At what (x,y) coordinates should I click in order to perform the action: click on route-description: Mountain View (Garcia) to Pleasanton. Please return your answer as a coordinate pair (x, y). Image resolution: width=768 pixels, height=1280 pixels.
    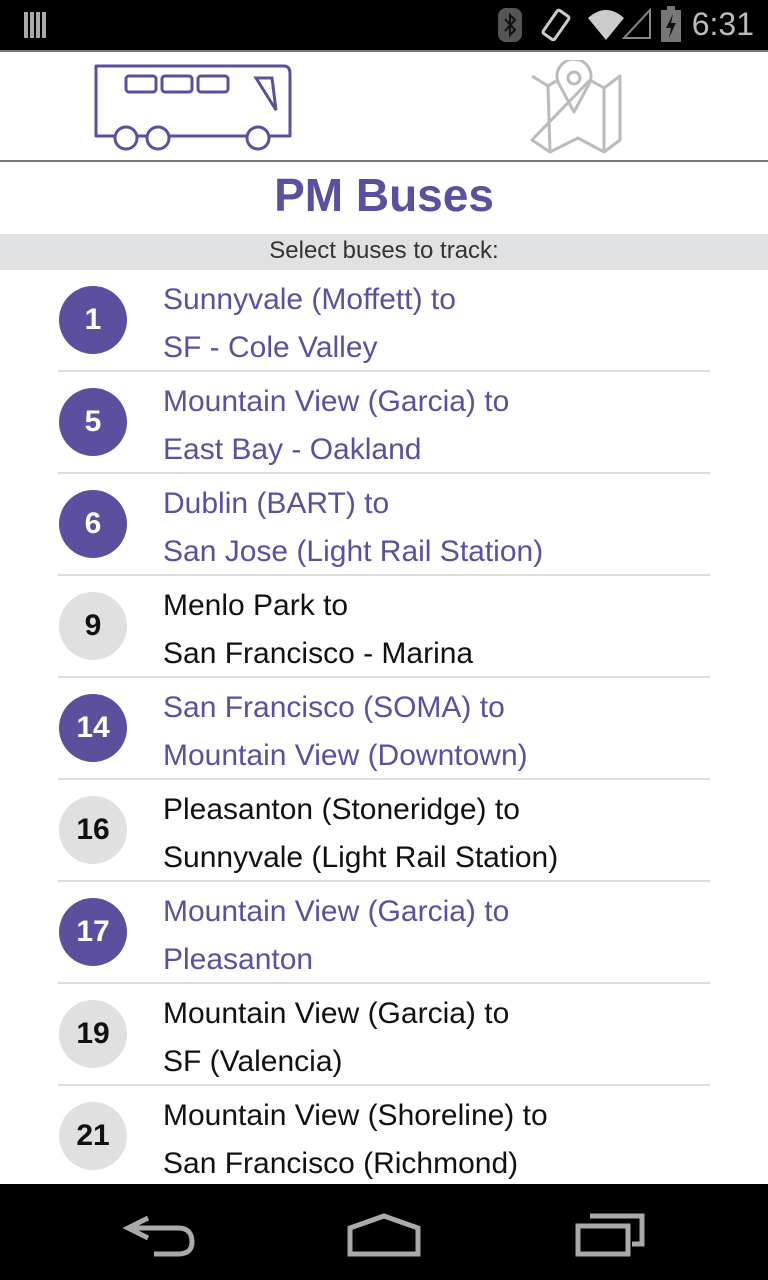
    Looking at the image, I should click on (336, 936).